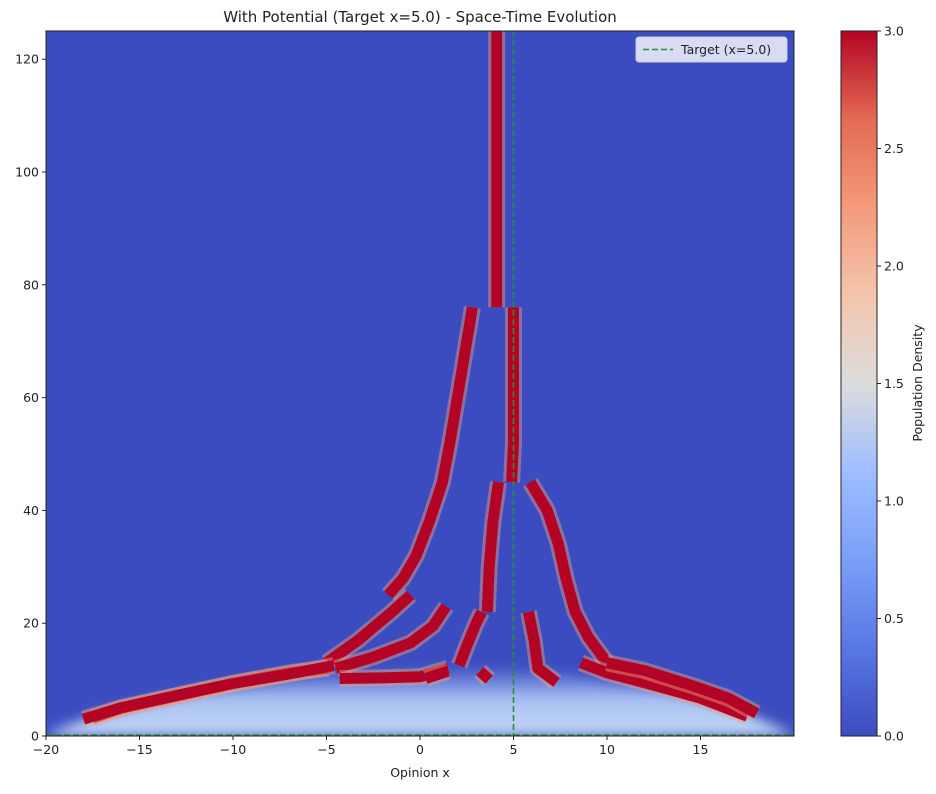  I want to click on legend: Target (x=5.0), so click(711, 49).